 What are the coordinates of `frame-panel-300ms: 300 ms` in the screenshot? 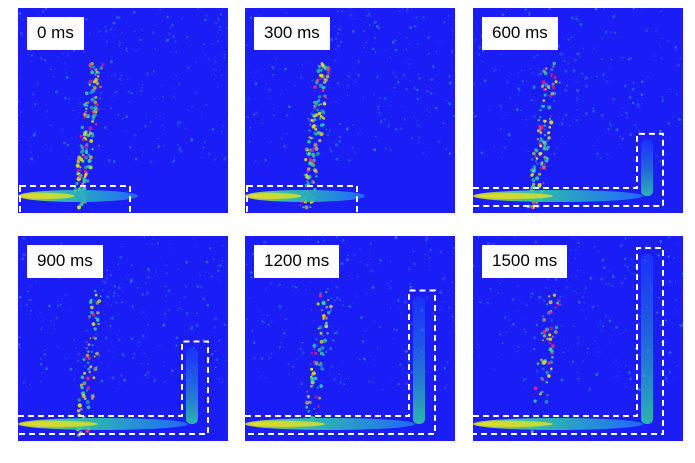 It's located at (350, 110).